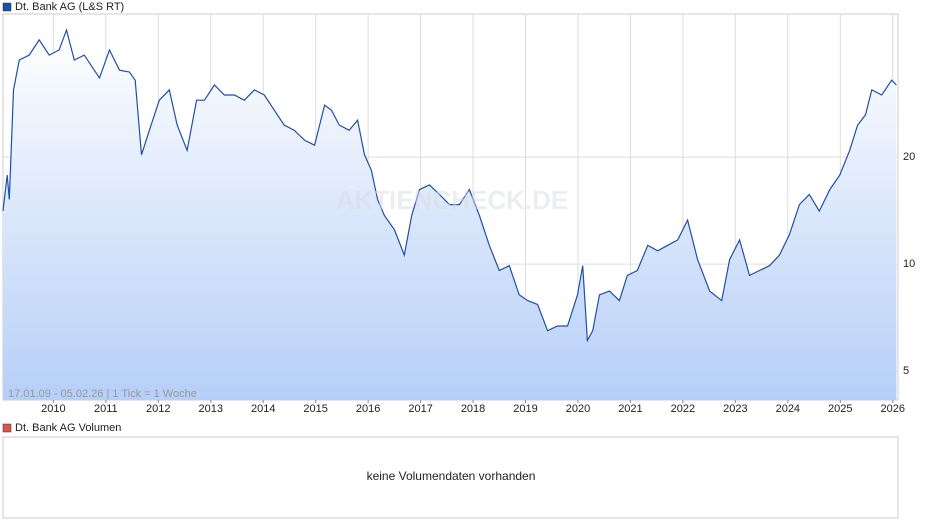  What do you see at coordinates (7, 7) in the screenshot?
I see `legend-swatch` at bounding box center [7, 7].